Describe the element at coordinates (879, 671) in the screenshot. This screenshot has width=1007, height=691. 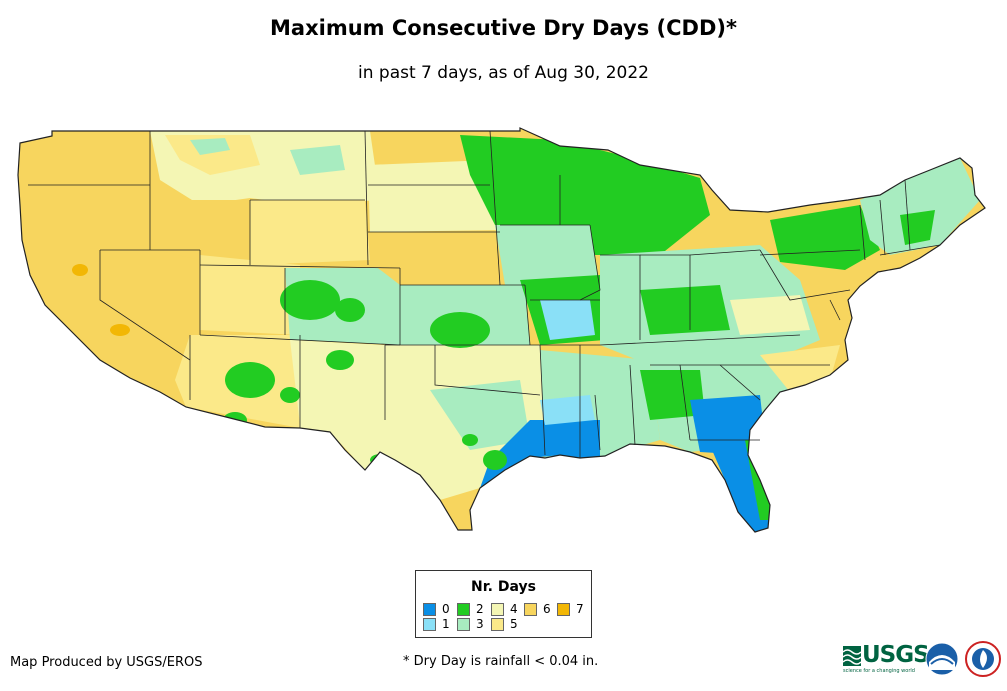
I see `usgs-tagline: science for a changing world` at that location.